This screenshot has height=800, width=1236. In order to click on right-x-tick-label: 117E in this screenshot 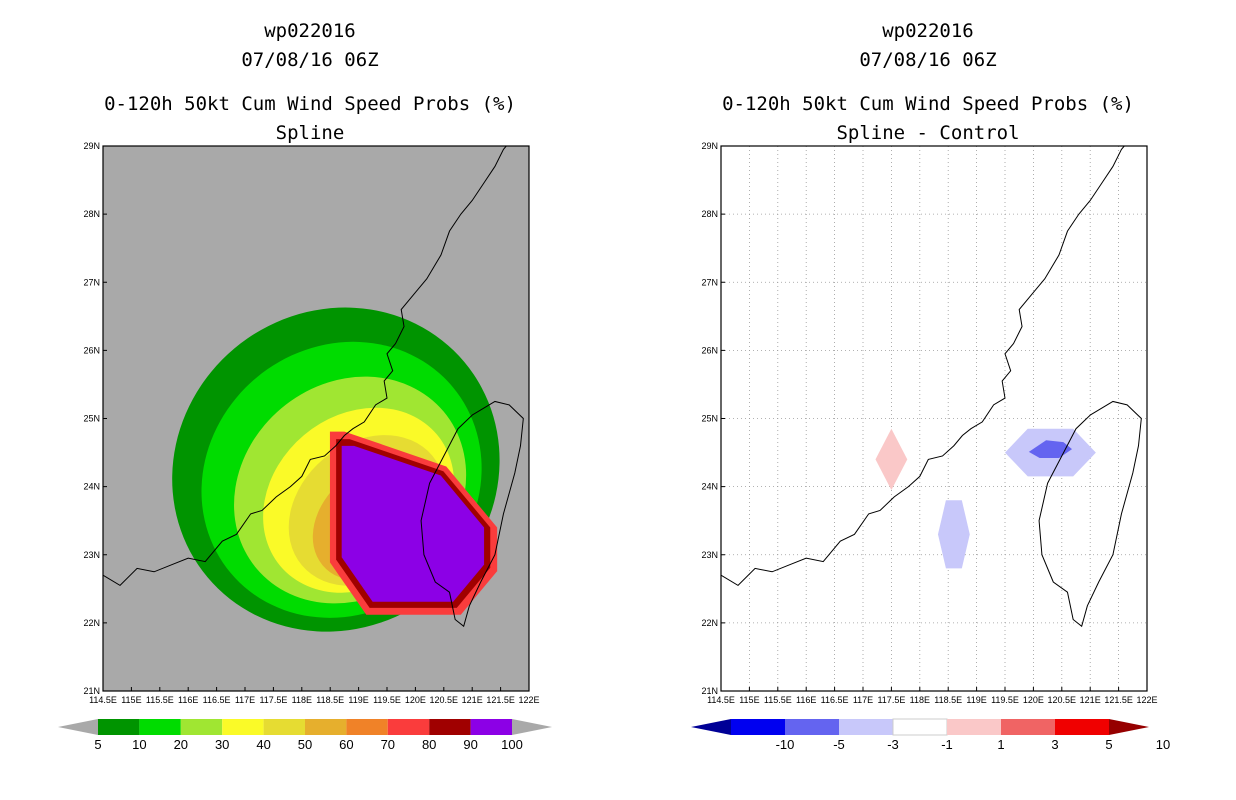, I will do `click(863, 700)`.